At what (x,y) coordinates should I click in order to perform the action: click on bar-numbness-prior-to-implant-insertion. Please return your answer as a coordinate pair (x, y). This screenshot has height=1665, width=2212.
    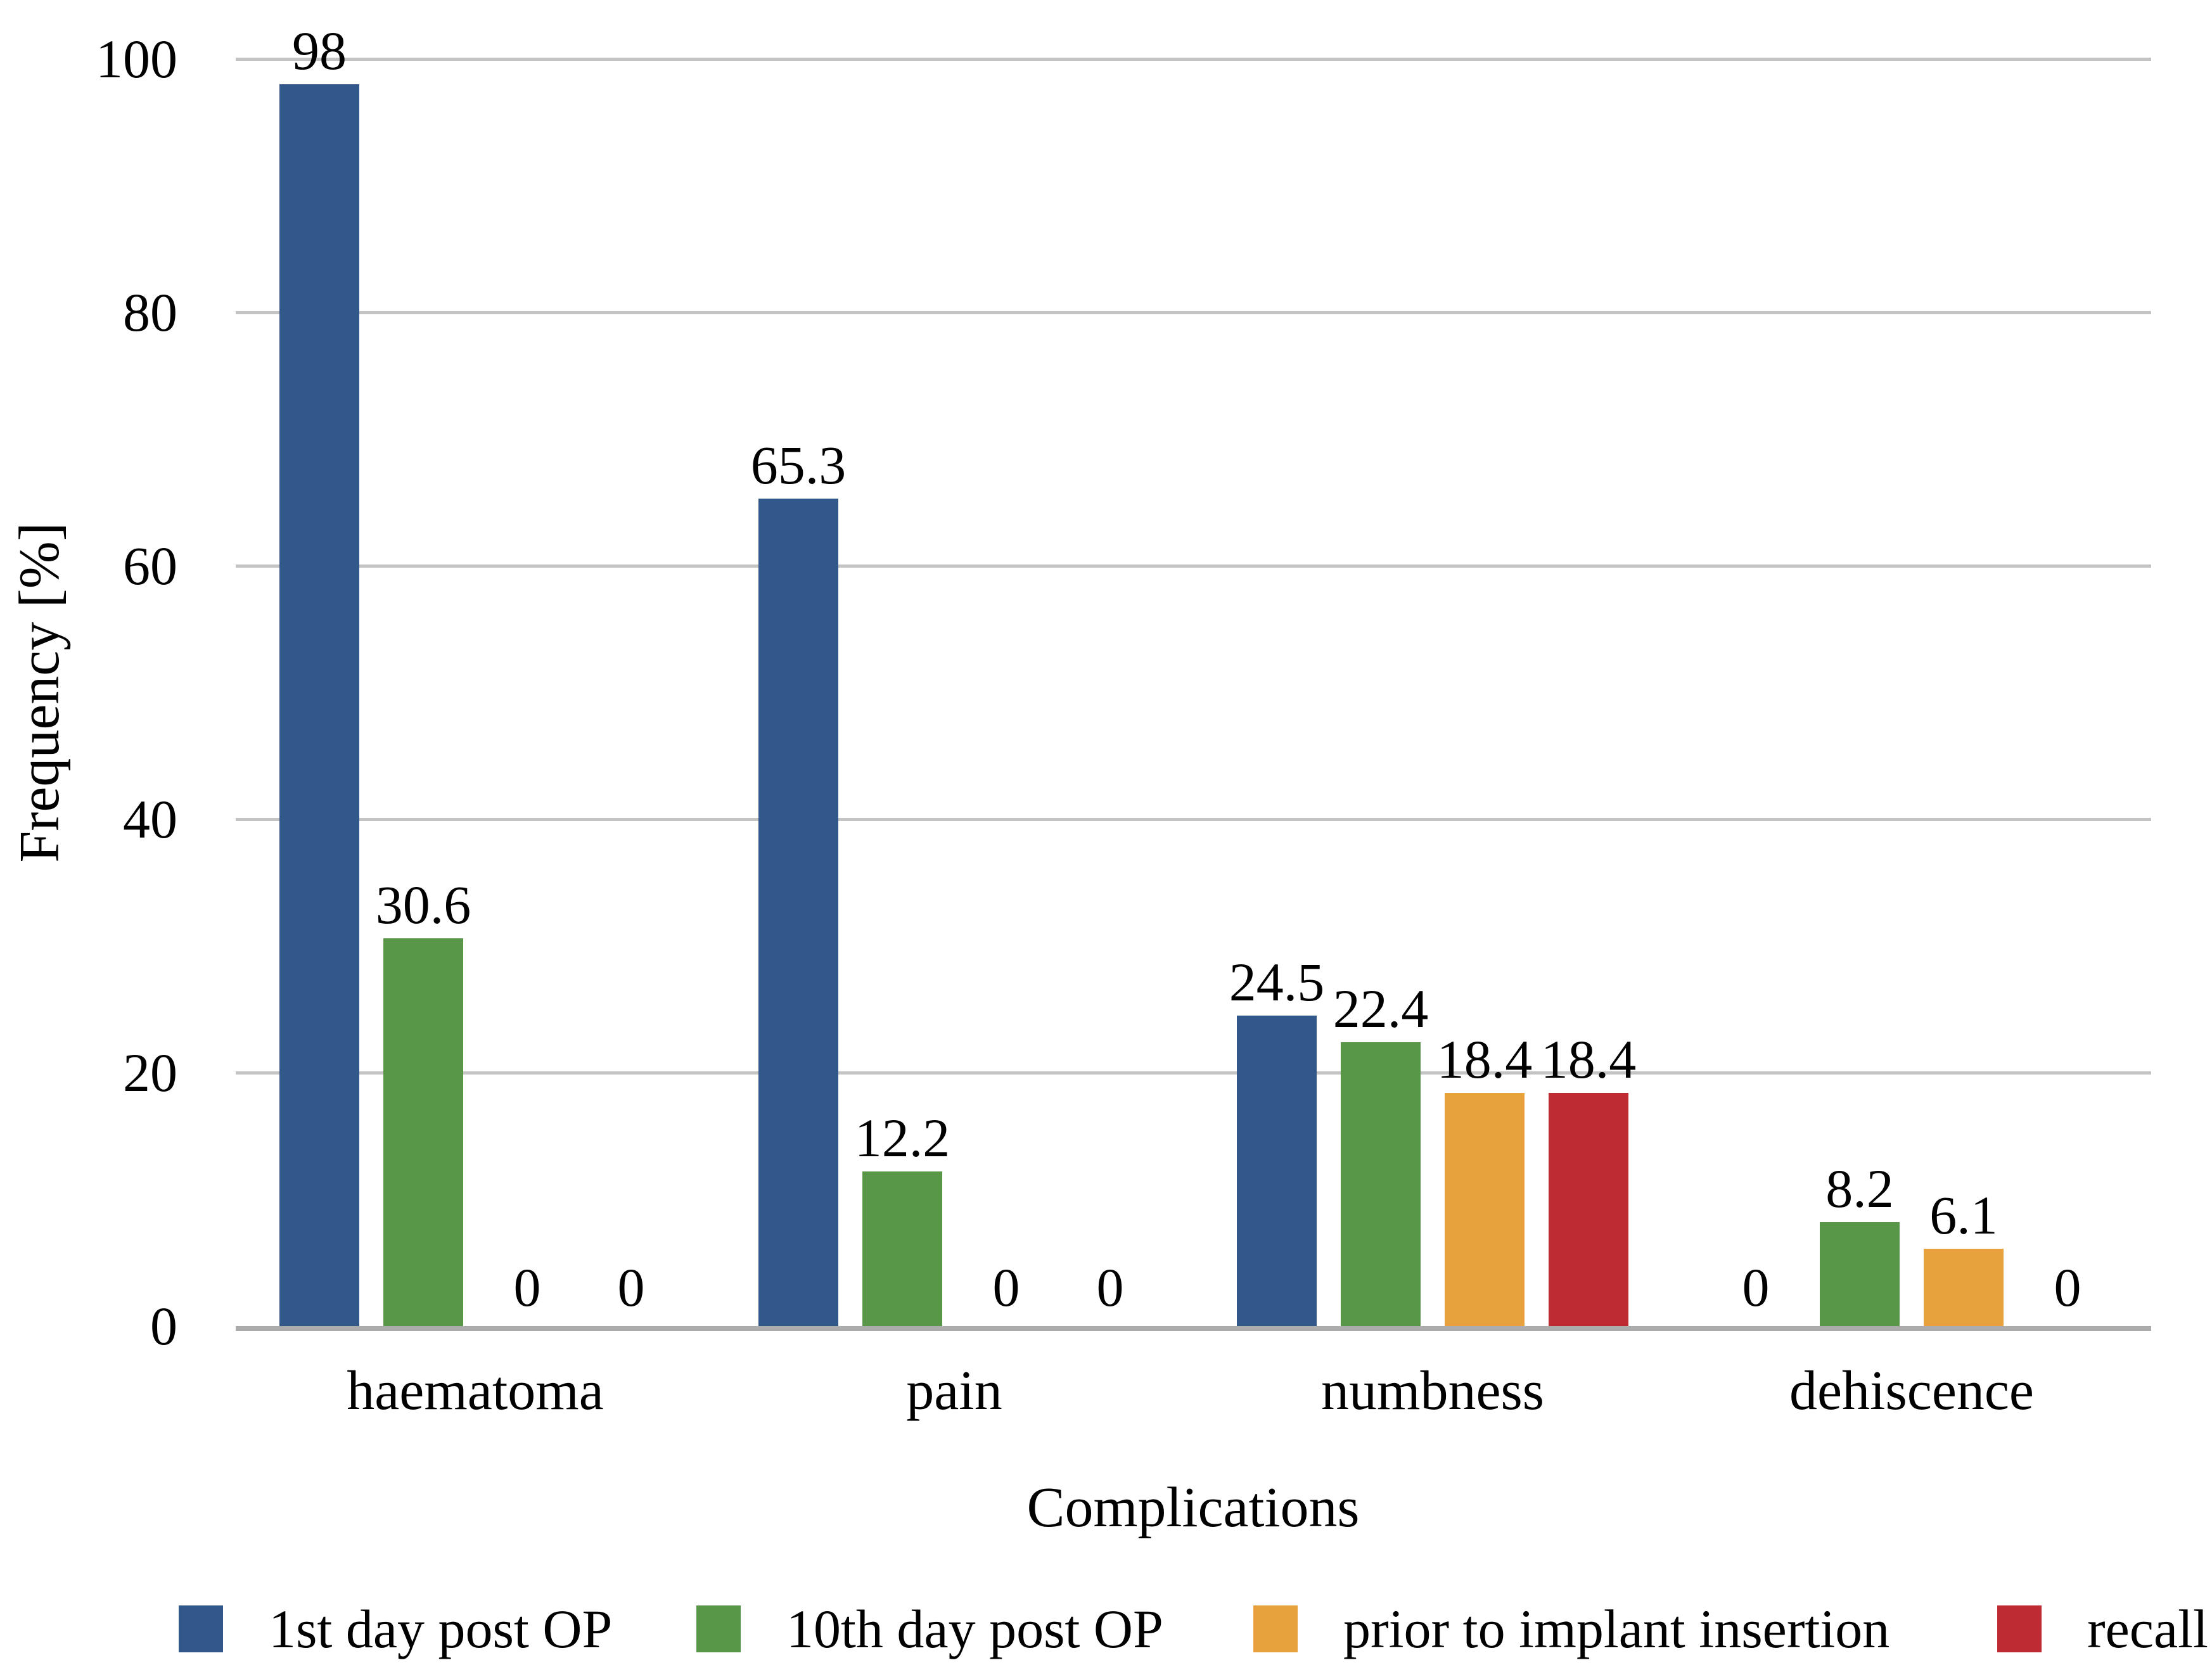
    Looking at the image, I should click on (1485, 1209).